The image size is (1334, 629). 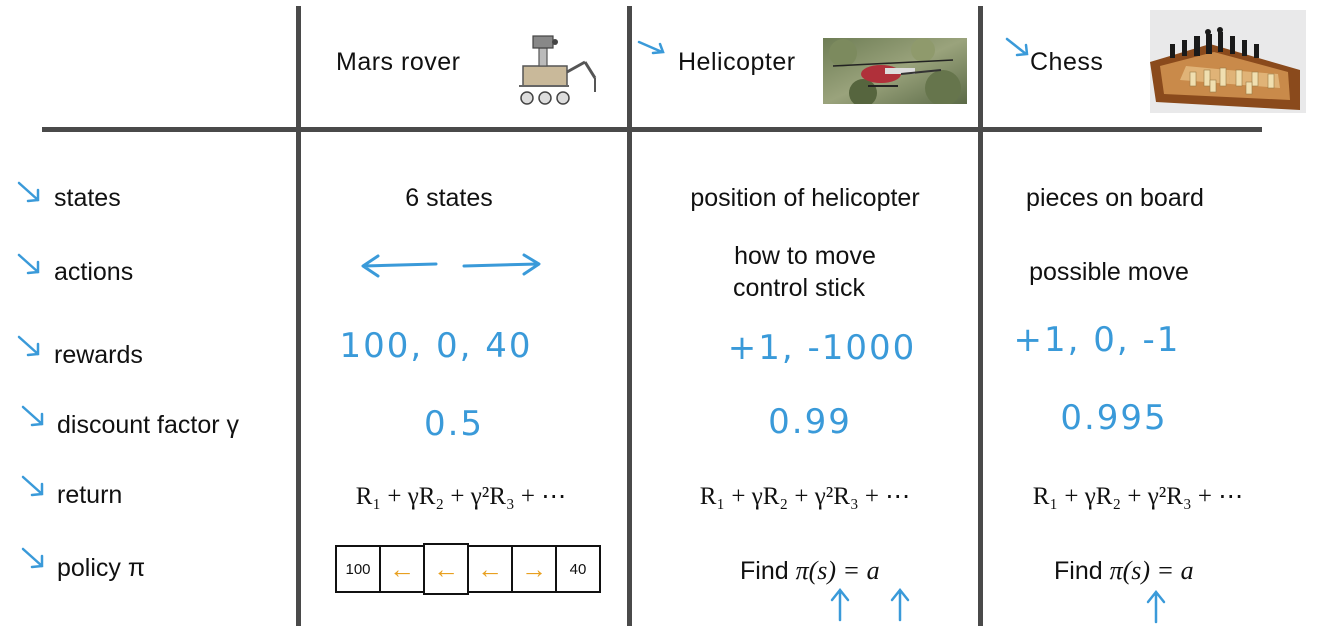 I want to click on policy-cell-4-arrow: ←, so click(x=490, y=569).